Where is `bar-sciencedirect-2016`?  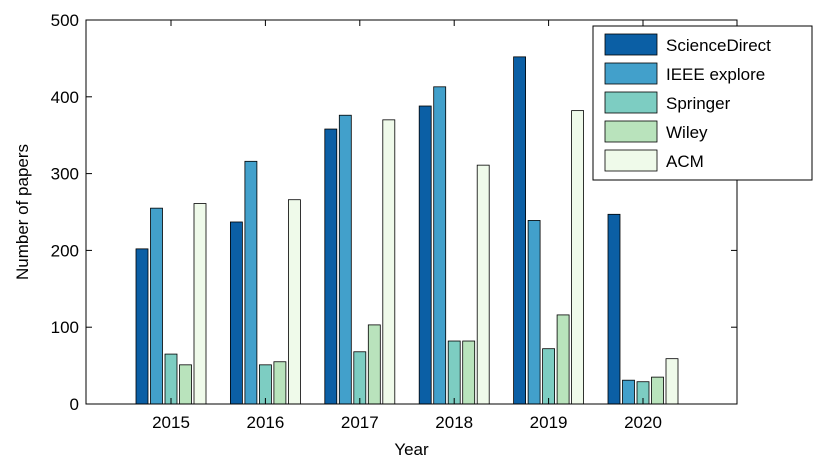 bar-sciencedirect-2016 is located at coordinates (236, 313).